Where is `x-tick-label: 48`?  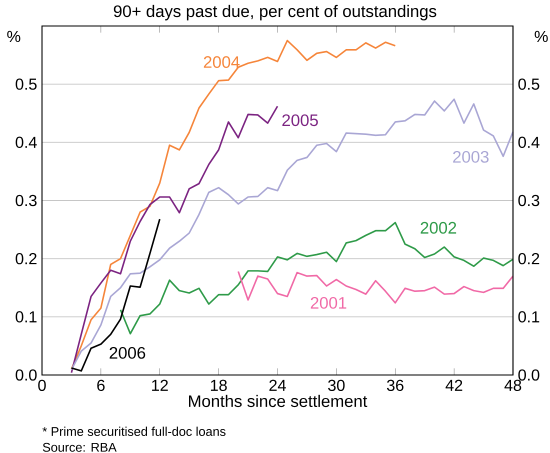
x-tick-label: 48 is located at coordinates (513, 386).